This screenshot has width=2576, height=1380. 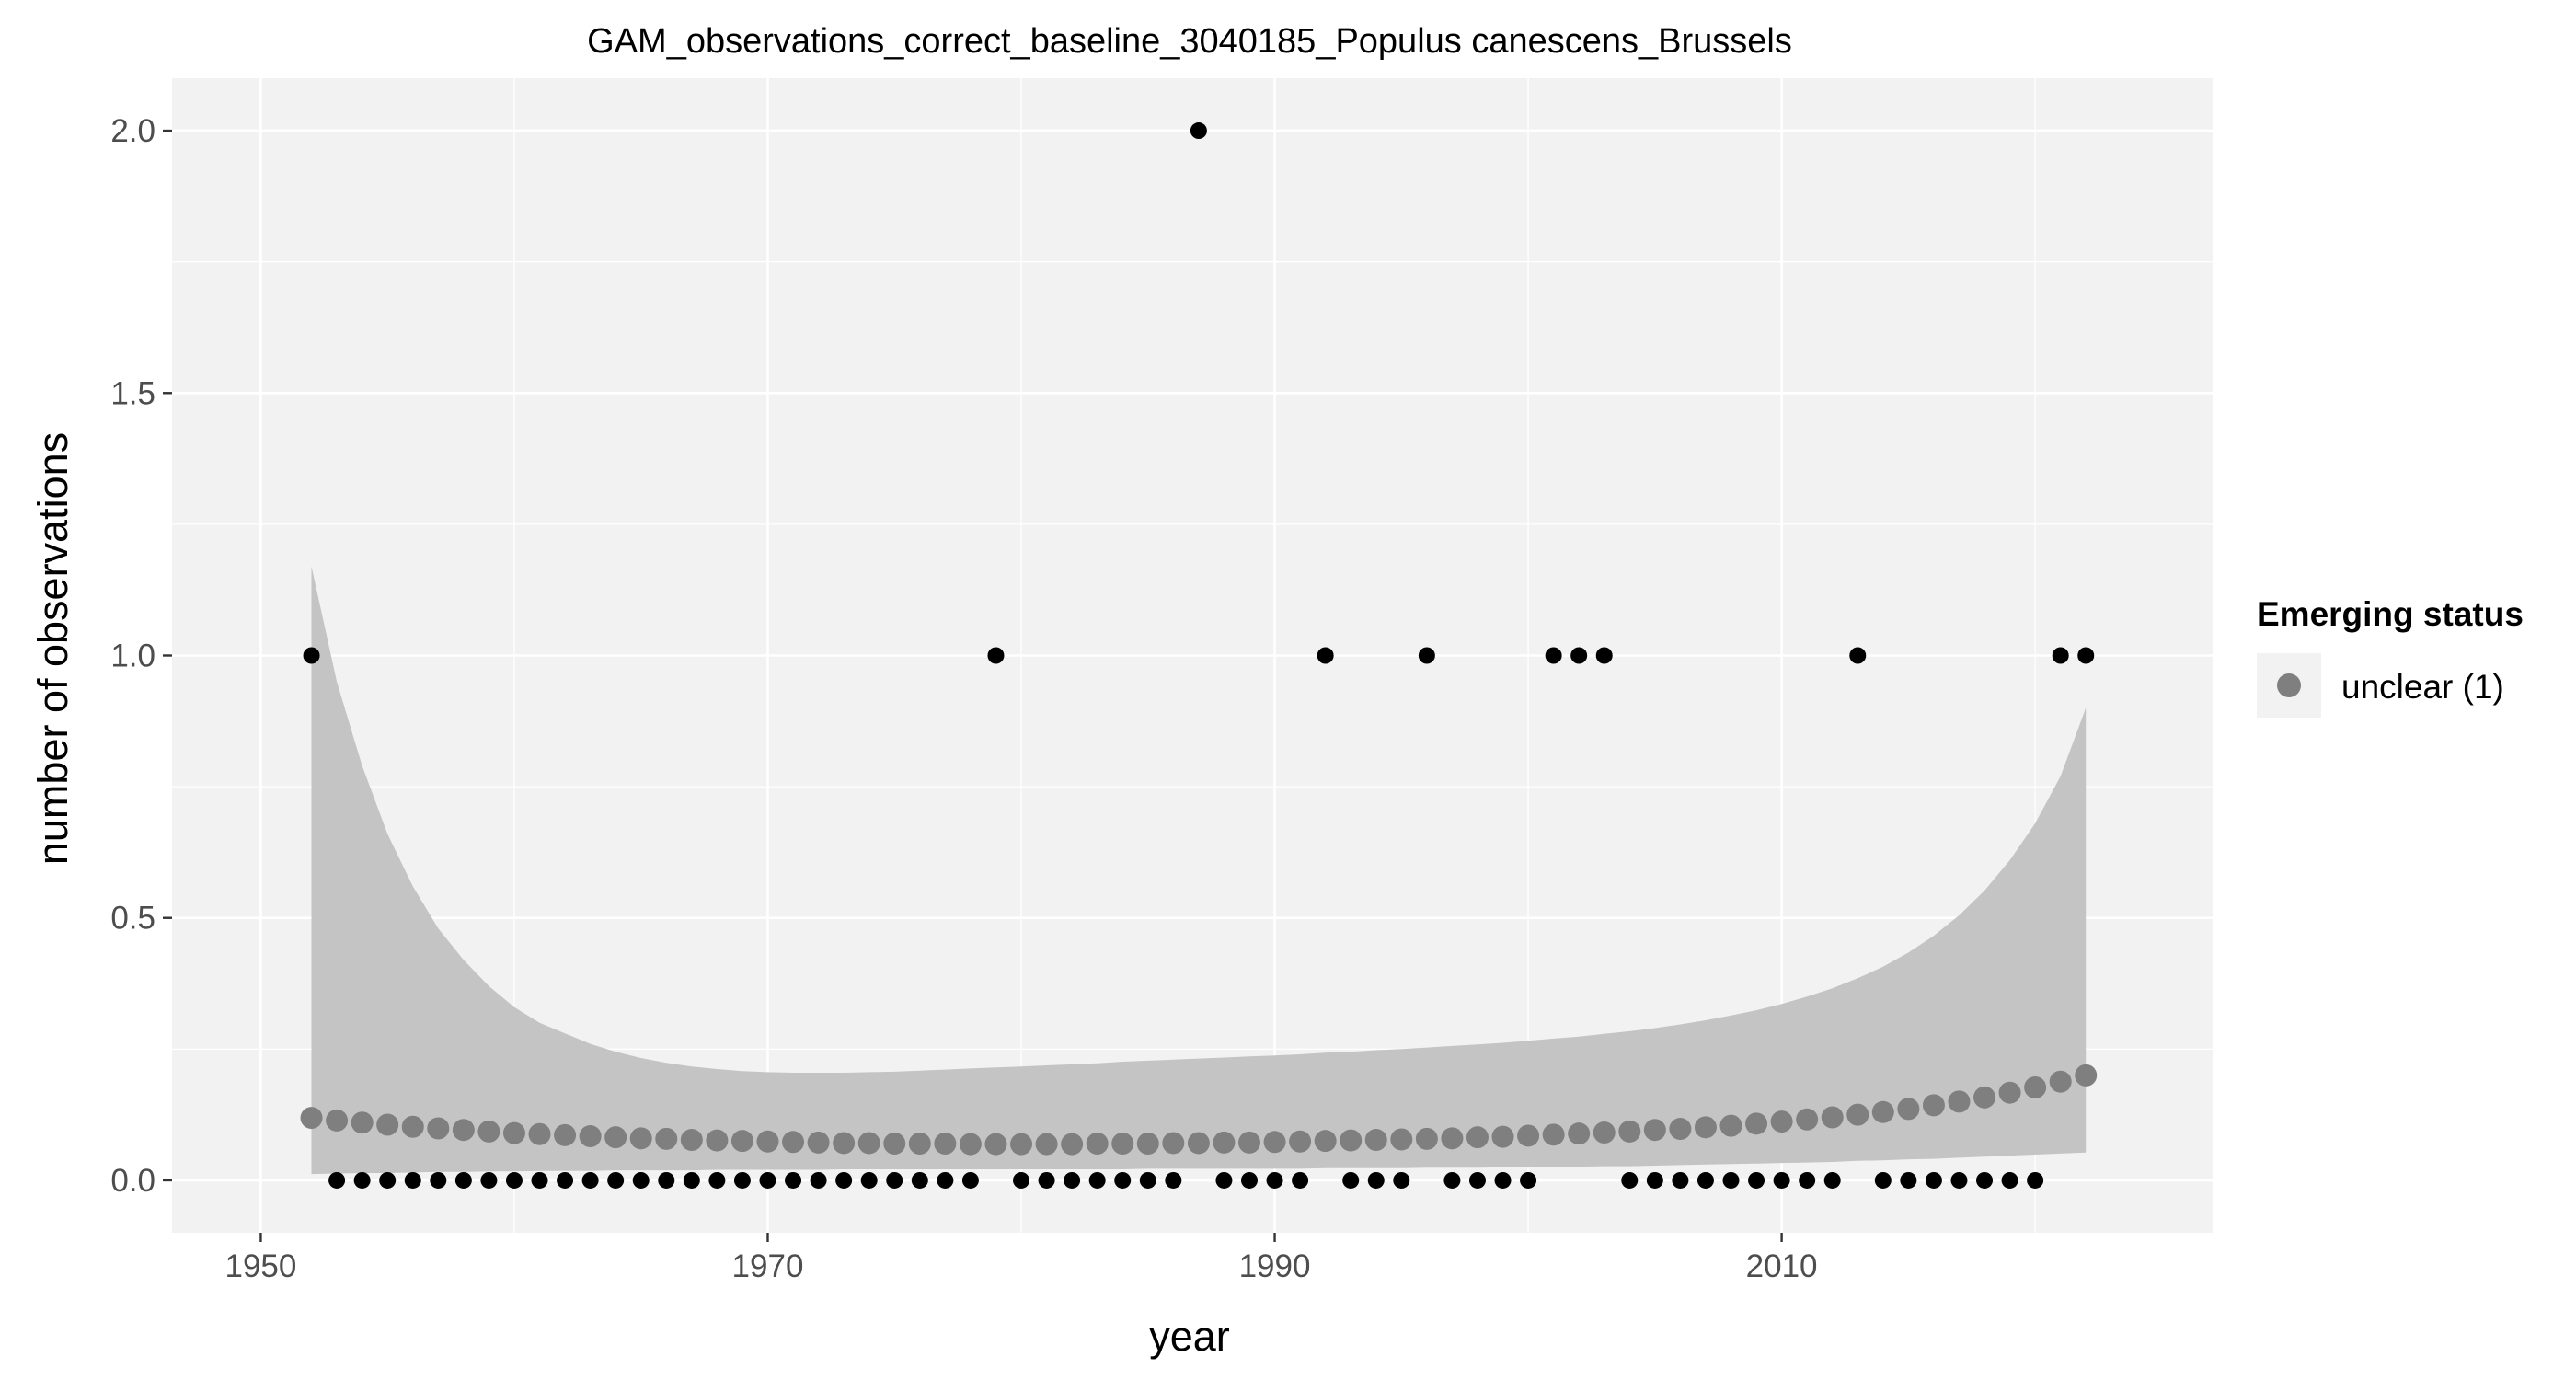 What do you see at coordinates (132, 656) in the screenshot?
I see `y-tick-labels: 0.0 0.5 1.0 1.5 2.0` at bounding box center [132, 656].